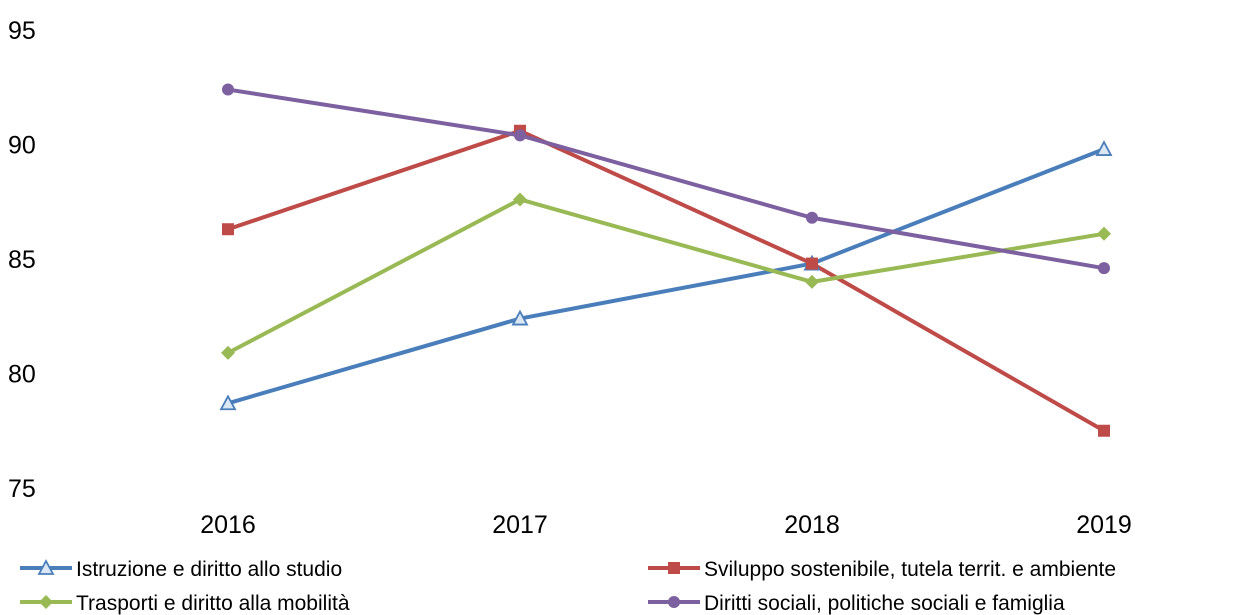 The height and width of the screenshot is (615, 1254). Describe the element at coordinates (22, 489) in the screenshot. I see `y-tick-label: 75` at that location.